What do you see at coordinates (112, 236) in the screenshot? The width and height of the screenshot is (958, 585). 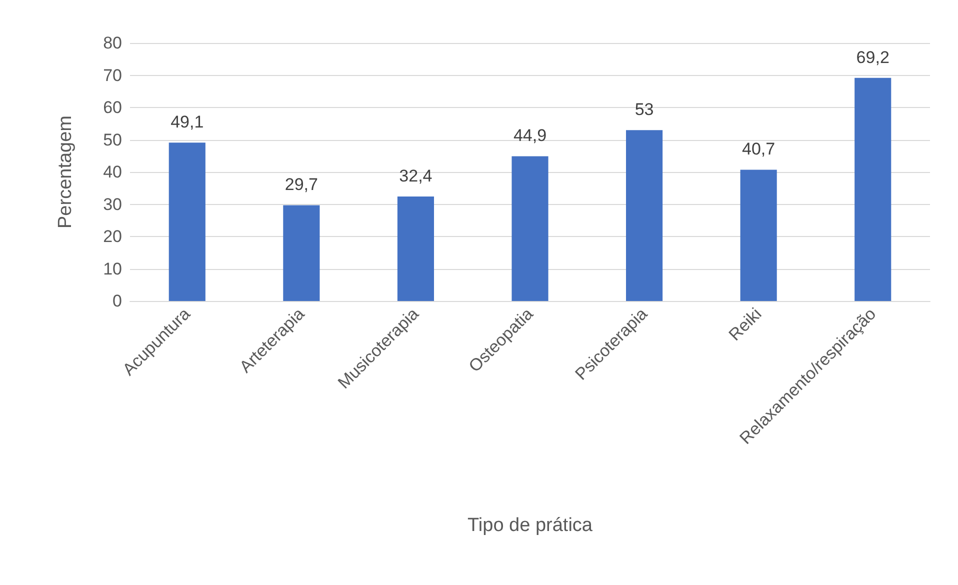 I see `y-tick-label: 20` at bounding box center [112, 236].